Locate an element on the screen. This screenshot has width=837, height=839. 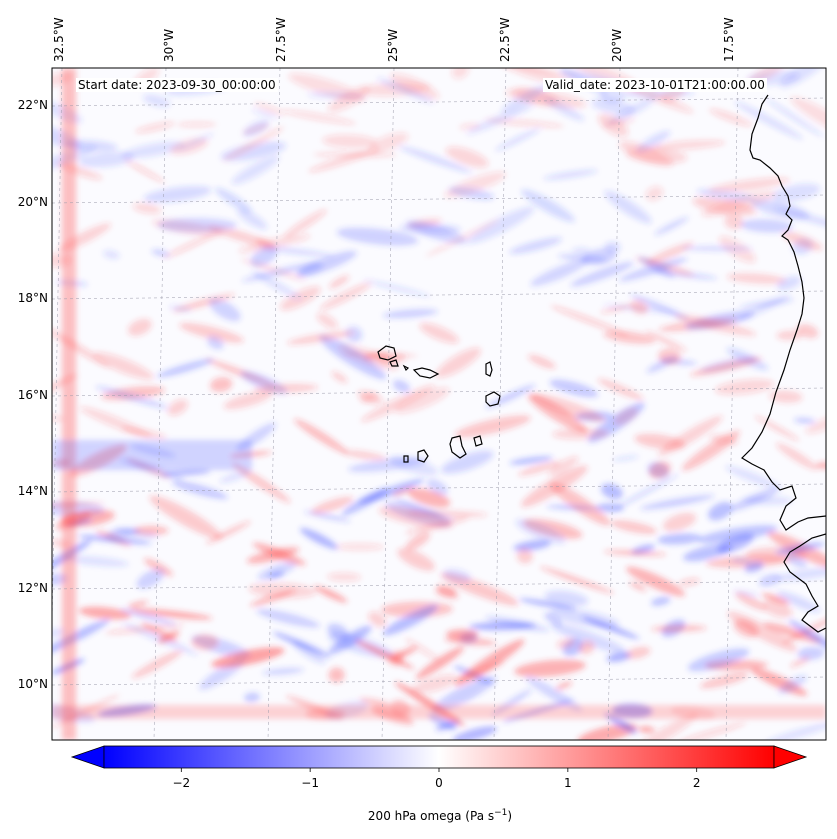
colorbar-label: 200 hPa omega (Pa s−1) is located at coordinates (440, 815).